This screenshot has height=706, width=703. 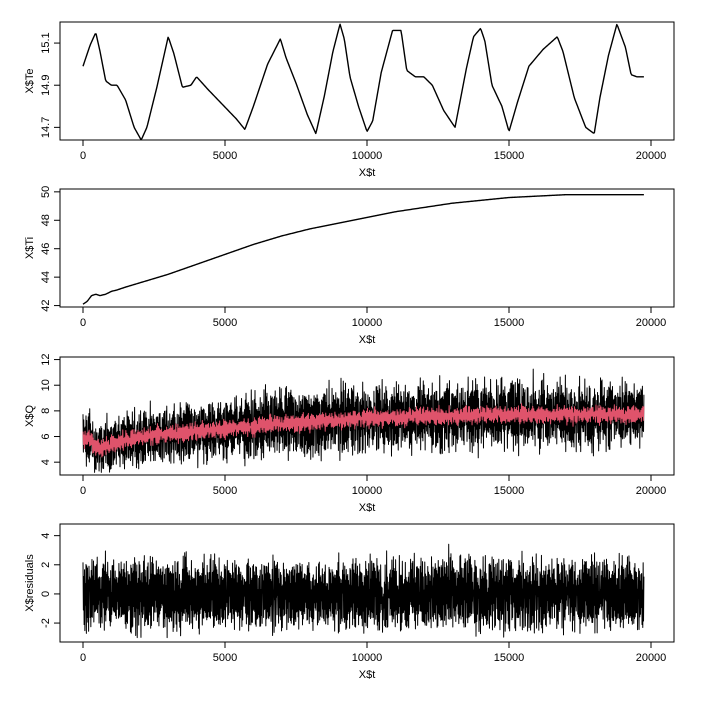 What do you see at coordinates (46, 127) in the screenshot?
I see `y-tick-label: 14.7` at bounding box center [46, 127].